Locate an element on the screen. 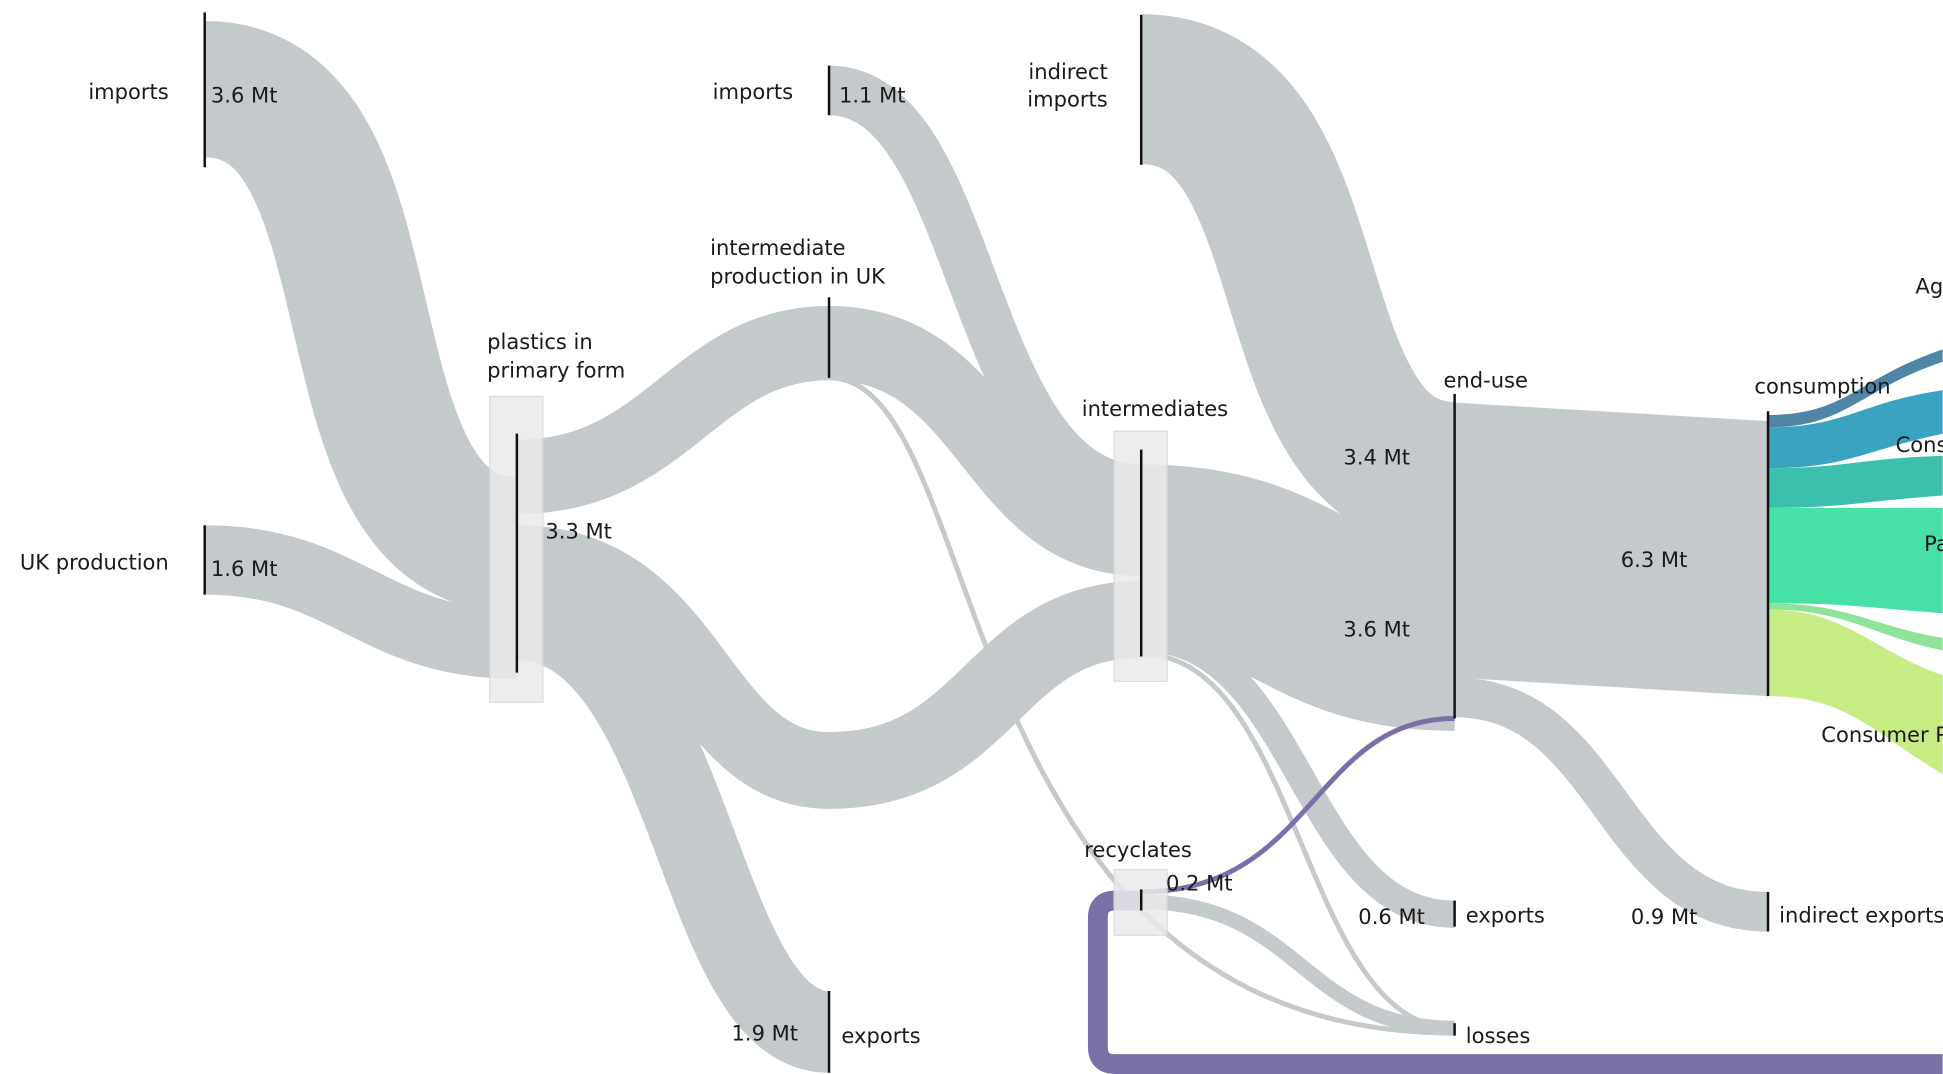 Image resolution: width=1943 pixels, height=1074 pixels. node-label: UK production is located at coordinates (94, 562).